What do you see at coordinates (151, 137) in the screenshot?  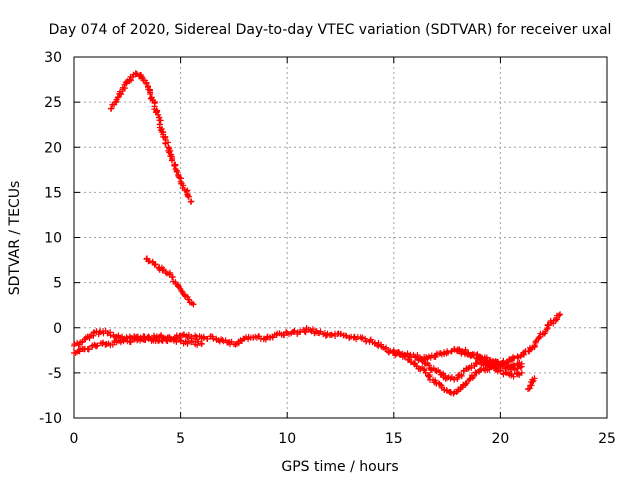 I see `series-pass-a` at bounding box center [151, 137].